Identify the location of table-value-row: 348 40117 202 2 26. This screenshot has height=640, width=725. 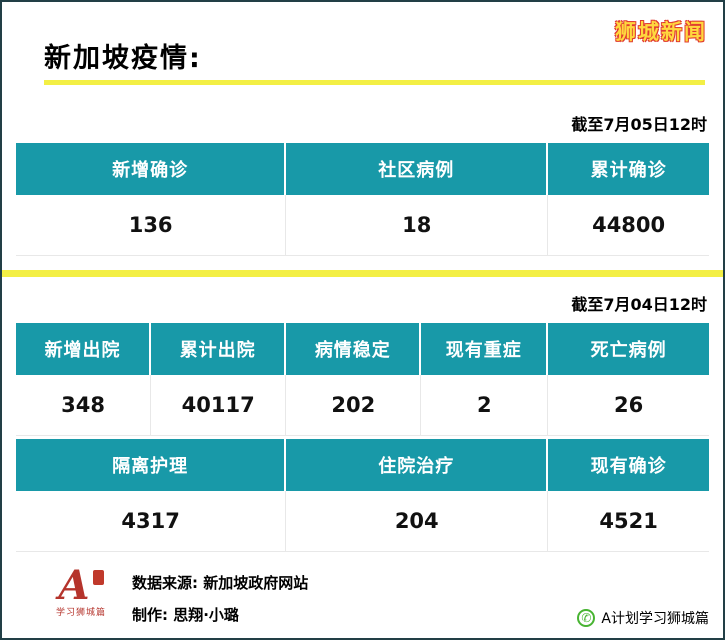
(362, 405).